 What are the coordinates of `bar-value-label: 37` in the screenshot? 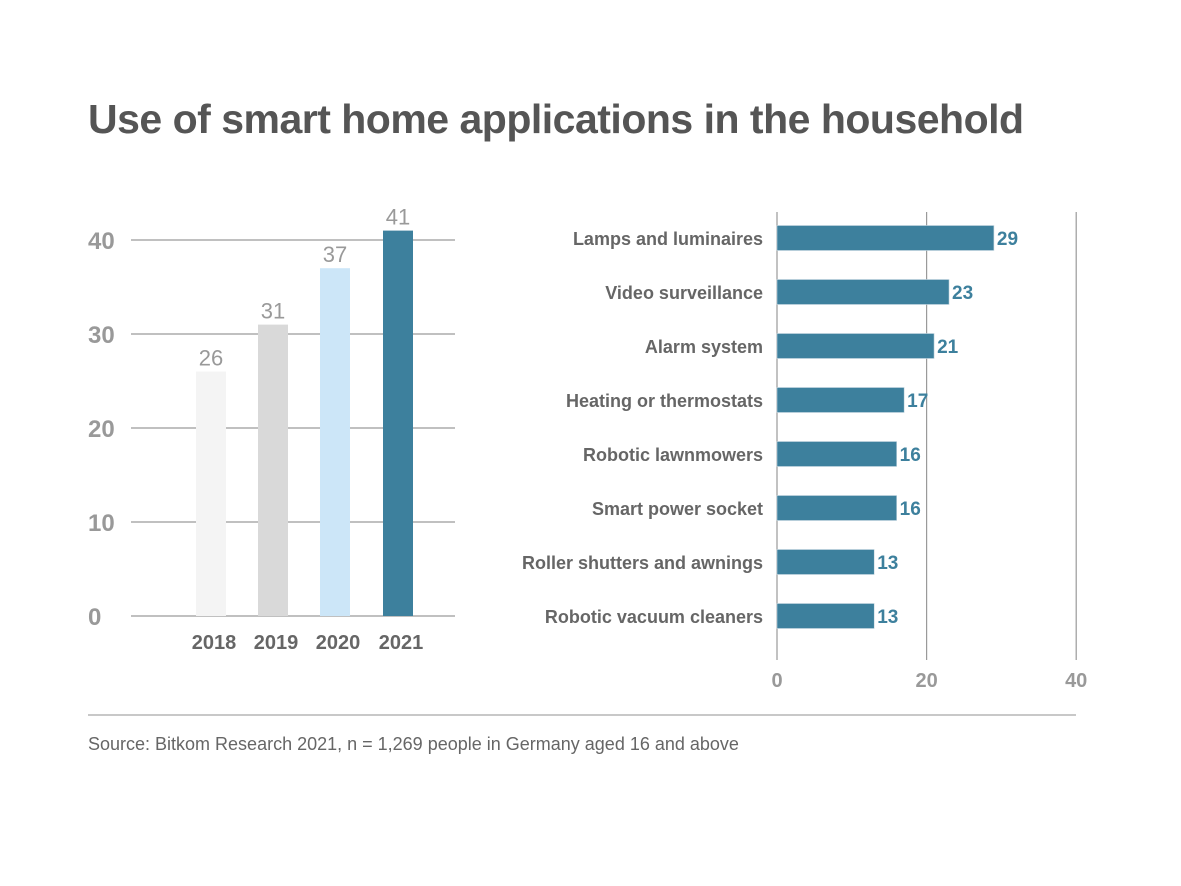 It's located at (335, 254).